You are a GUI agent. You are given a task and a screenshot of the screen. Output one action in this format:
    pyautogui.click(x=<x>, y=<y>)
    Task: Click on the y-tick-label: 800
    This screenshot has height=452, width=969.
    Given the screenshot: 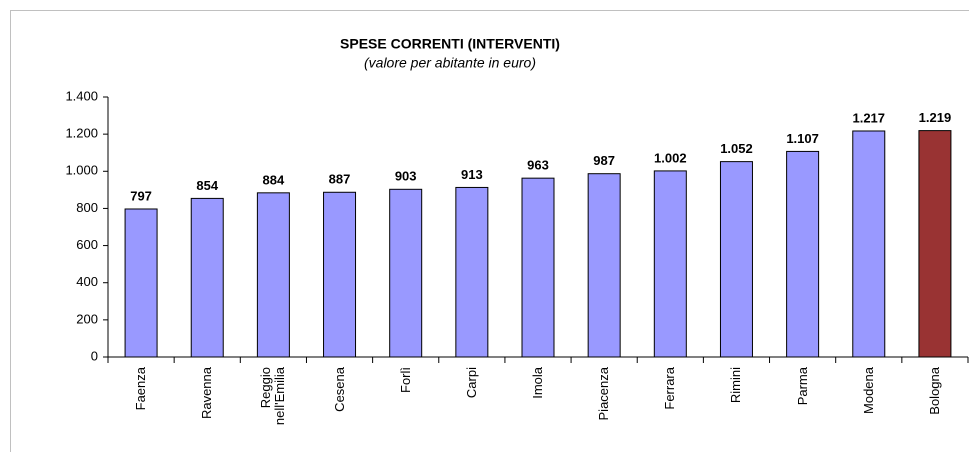 What is the action you would take?
    pyautogui.click(x=87, y=207)
    